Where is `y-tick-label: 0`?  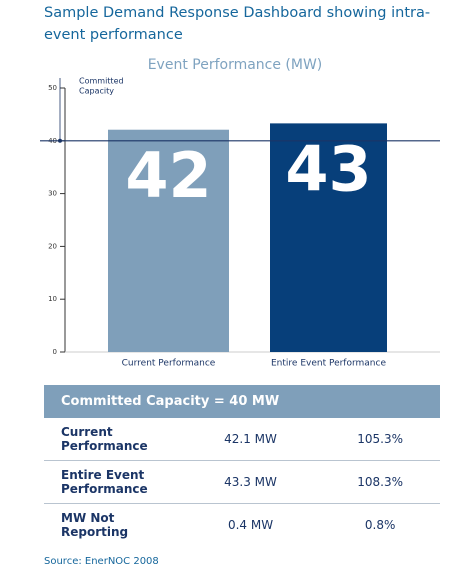
y-tick-label: 0 is located at coordinates (55, 352).